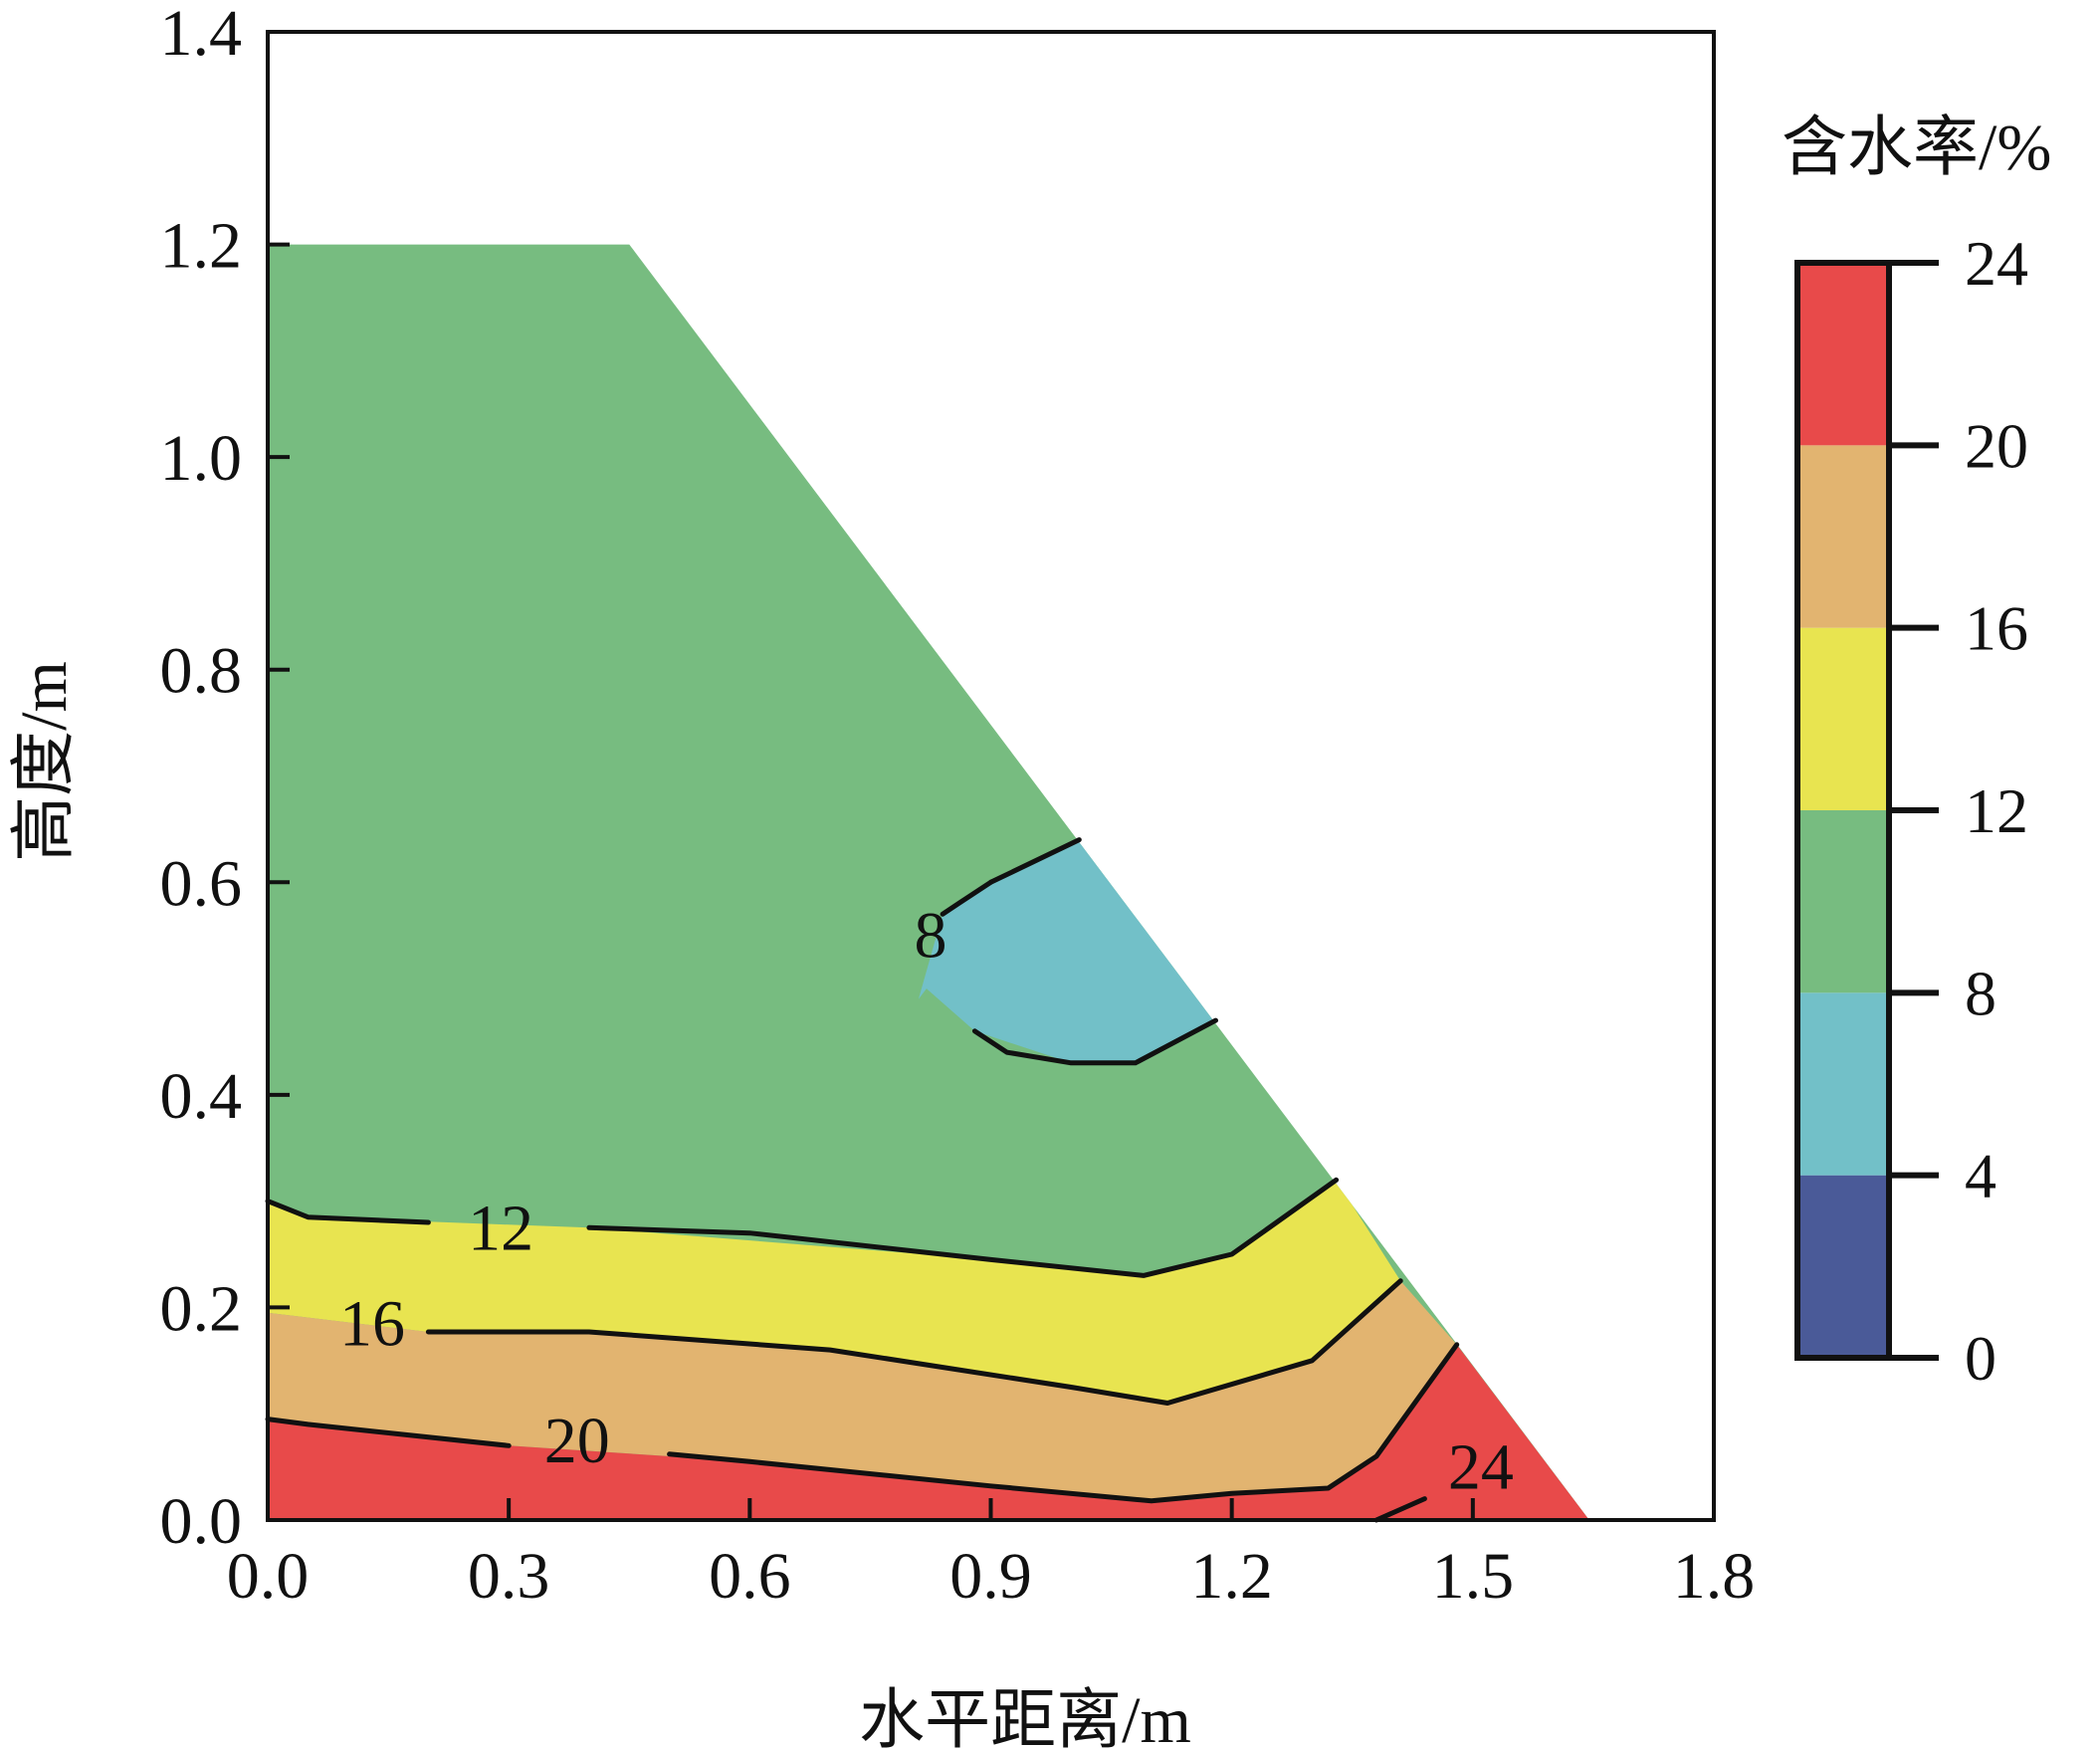 Image resolution: width=2100 pixels, height=1748 pixels. Describe the element at coordinates (577, 1441) in the screenshot. I see `contour-label-20: 20` at that location.